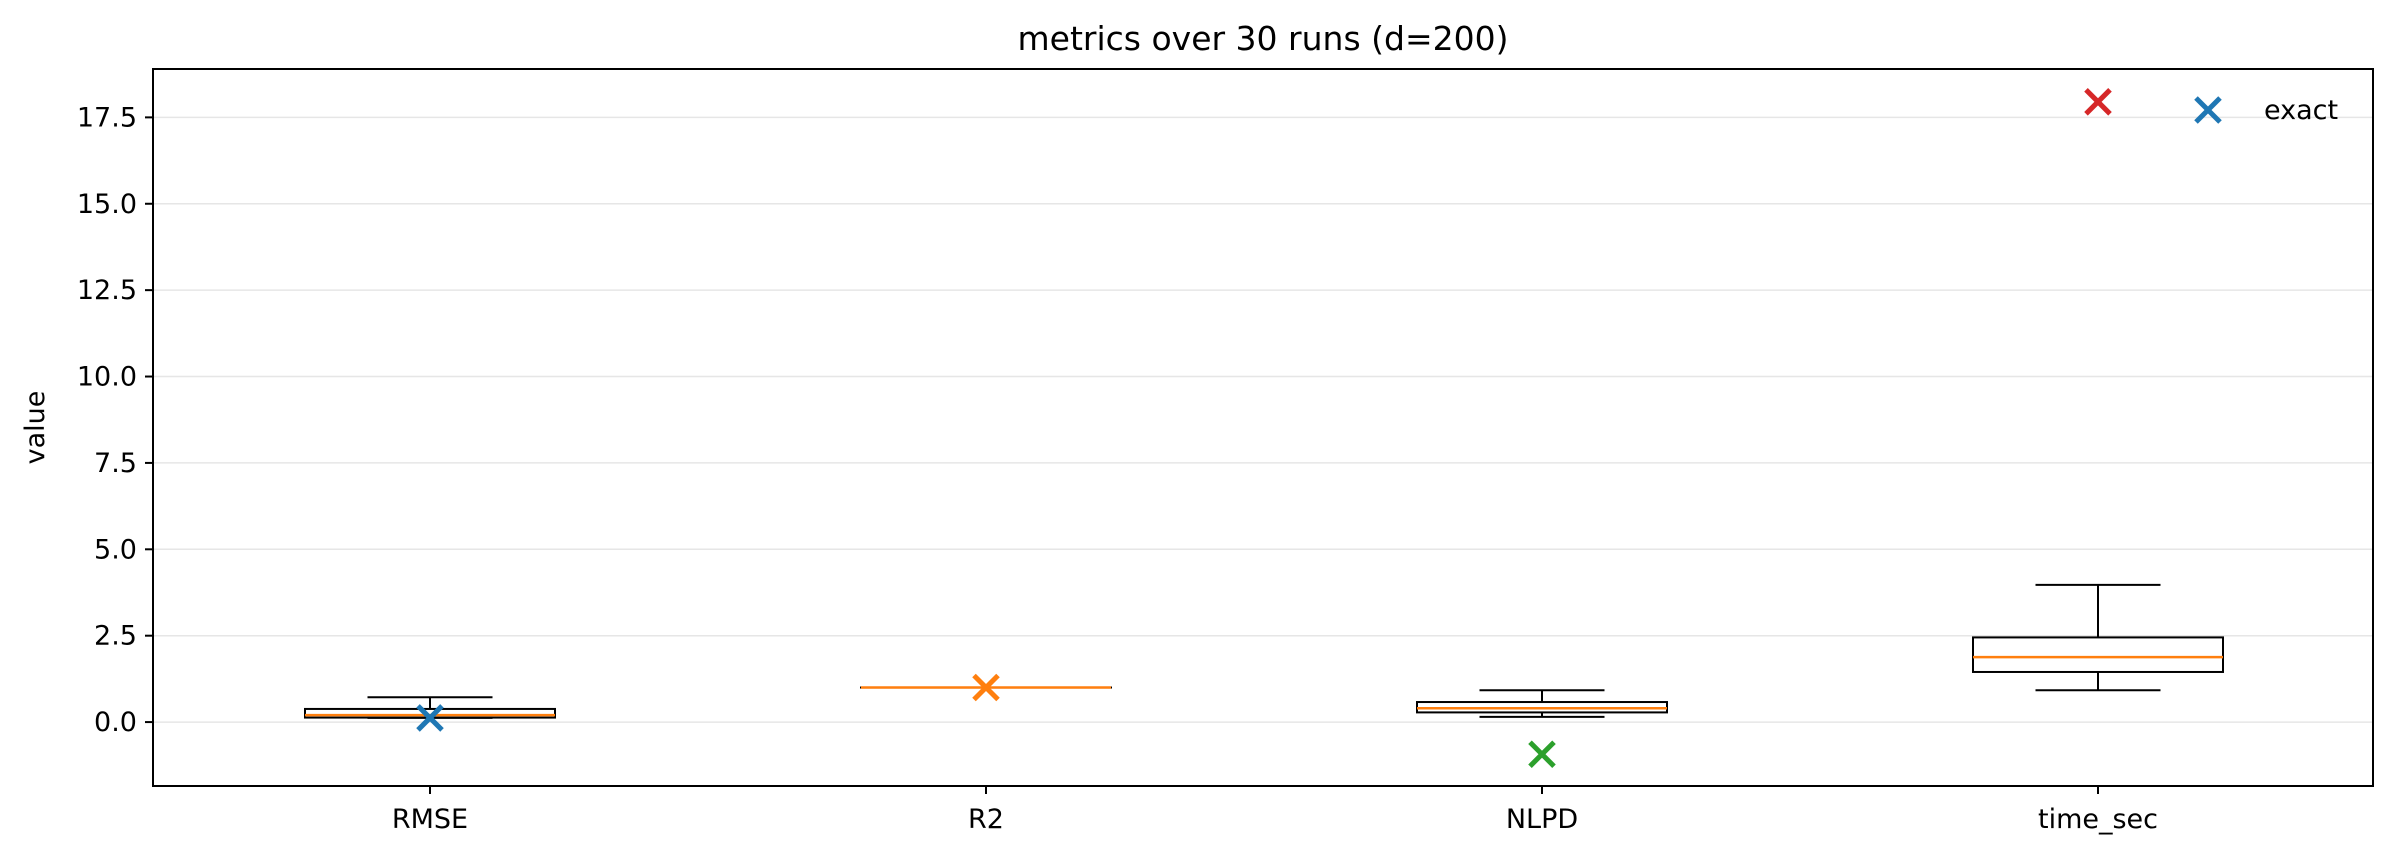 This screenshot has height=859, width=2396. I want to click on exact-marker-r2, so click(986, 687).